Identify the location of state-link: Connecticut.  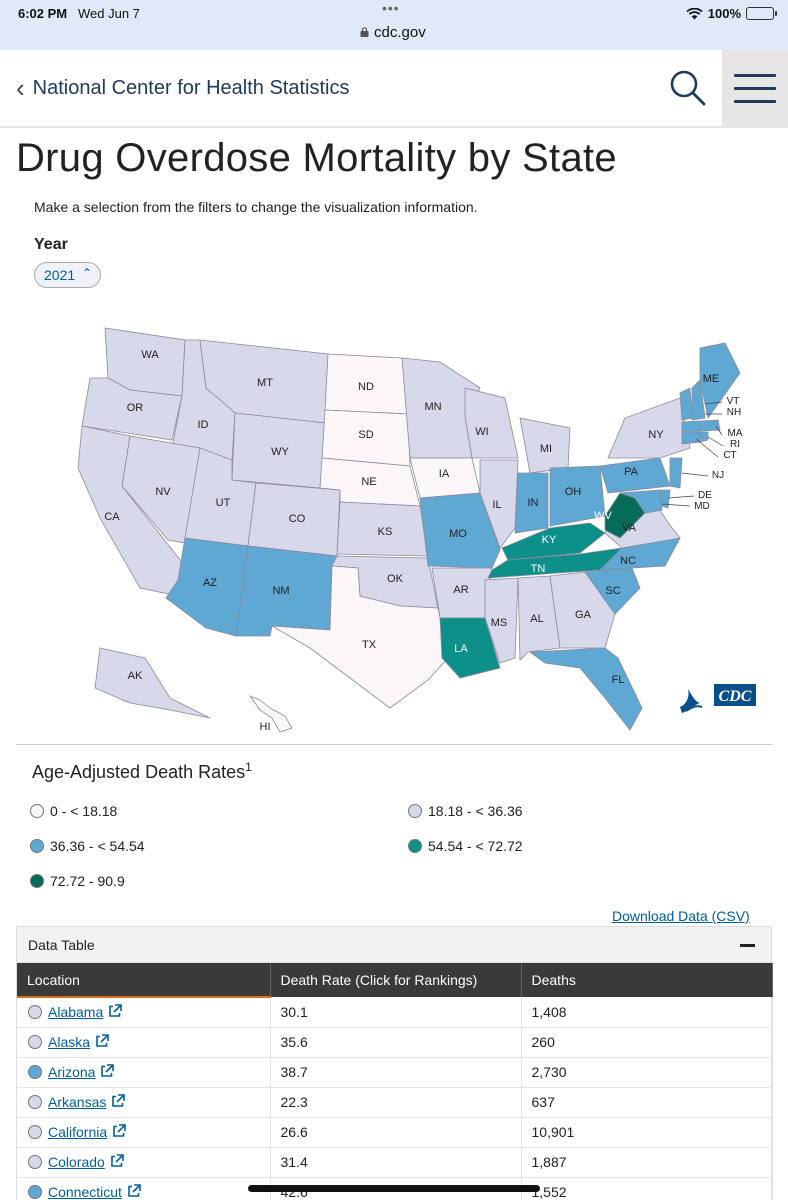
(85, 1192).